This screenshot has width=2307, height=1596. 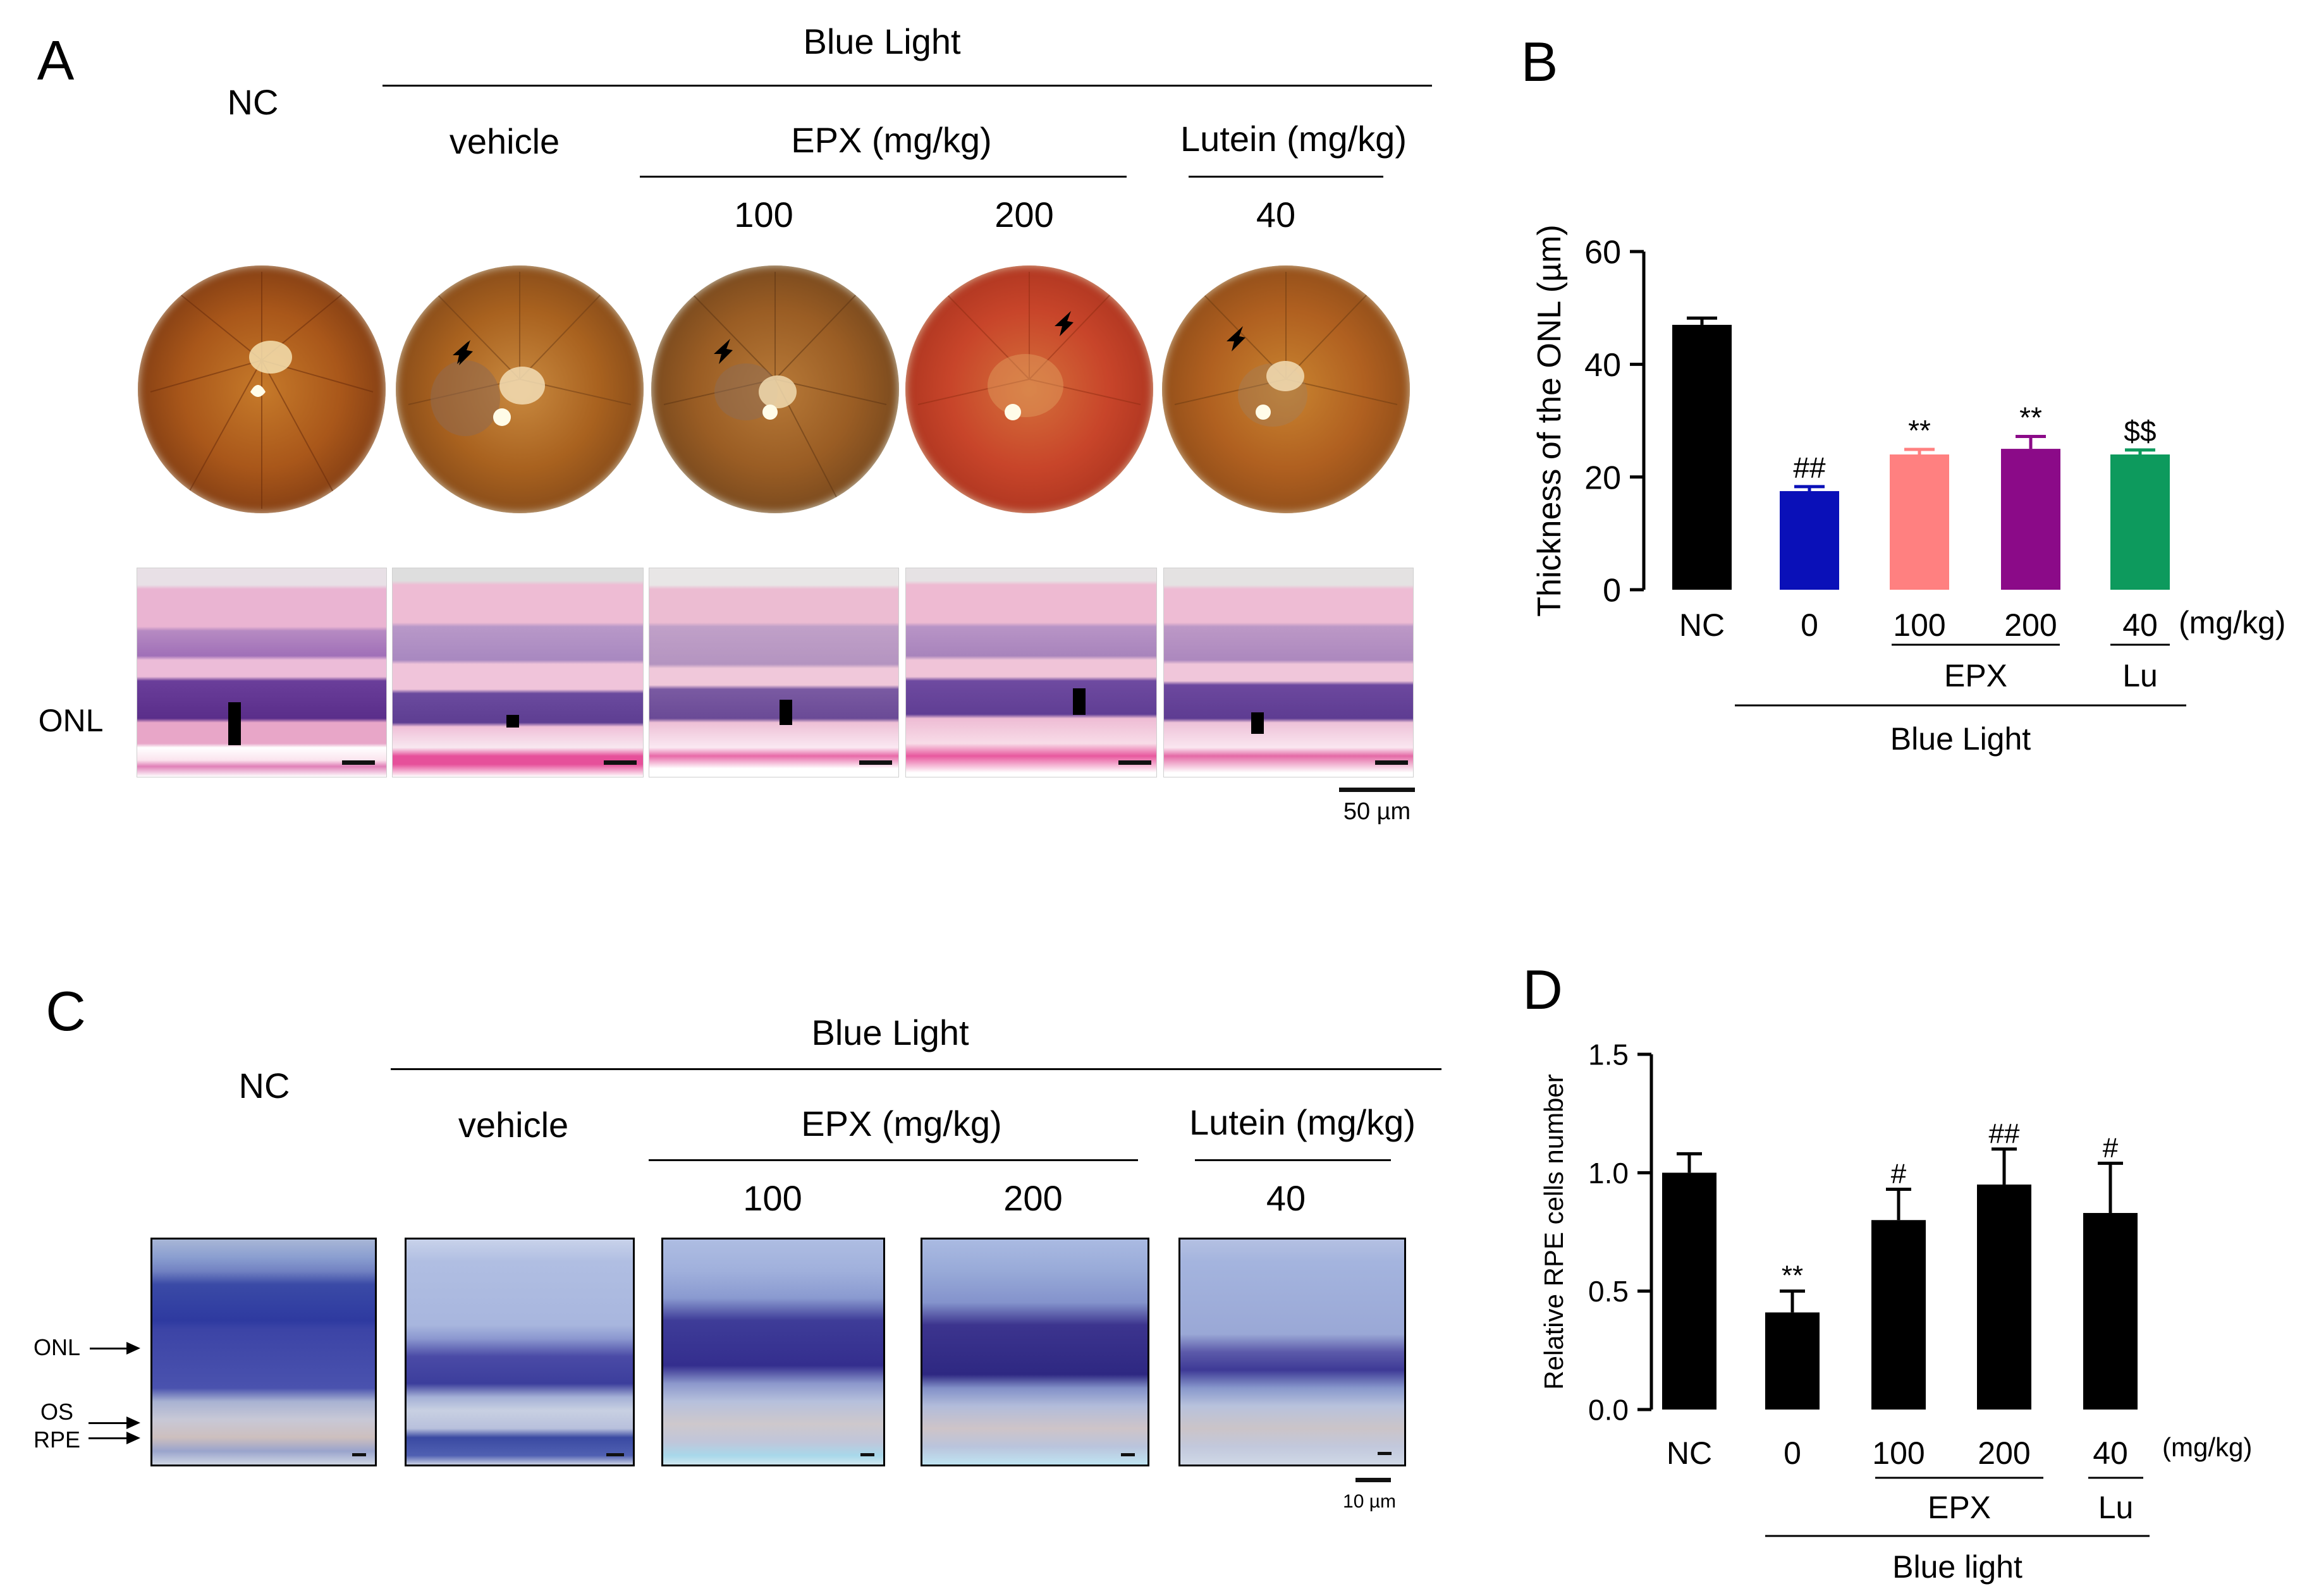 I want to click on treatment-label: Blue Light, so click(x=1960, y=739).